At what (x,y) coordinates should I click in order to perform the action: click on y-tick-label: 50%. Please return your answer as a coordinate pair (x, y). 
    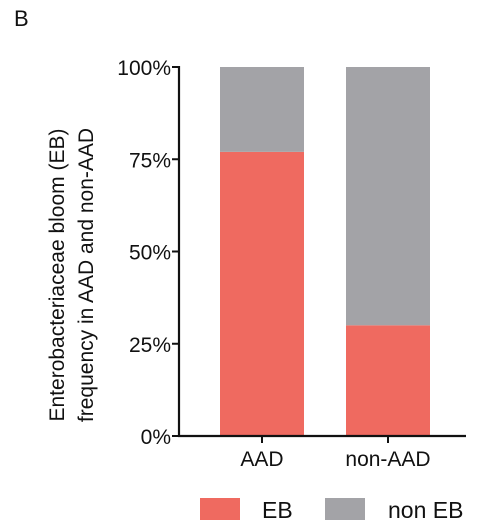
    Looking at the image, I should click on (150, 253).